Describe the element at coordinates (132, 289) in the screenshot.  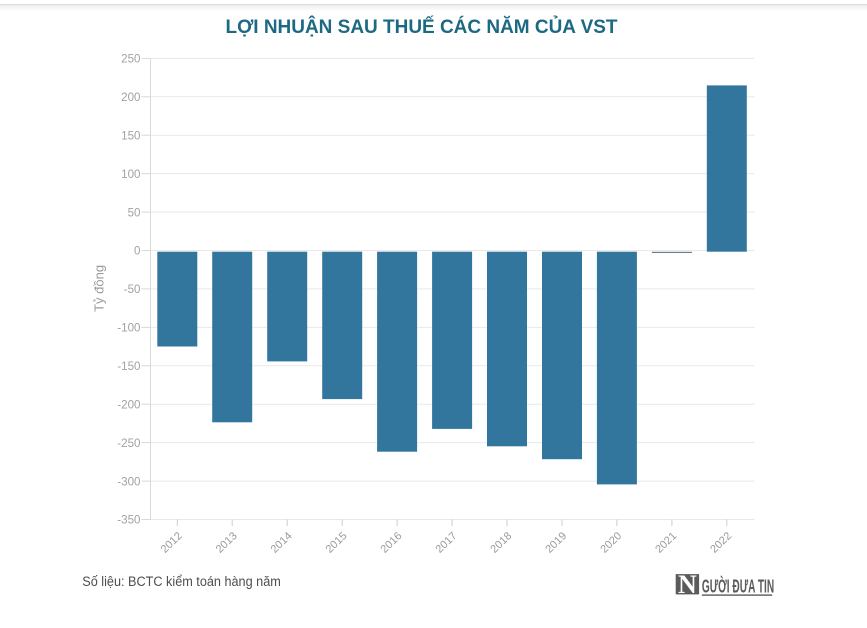
I see `svg-text: -50` at that location.